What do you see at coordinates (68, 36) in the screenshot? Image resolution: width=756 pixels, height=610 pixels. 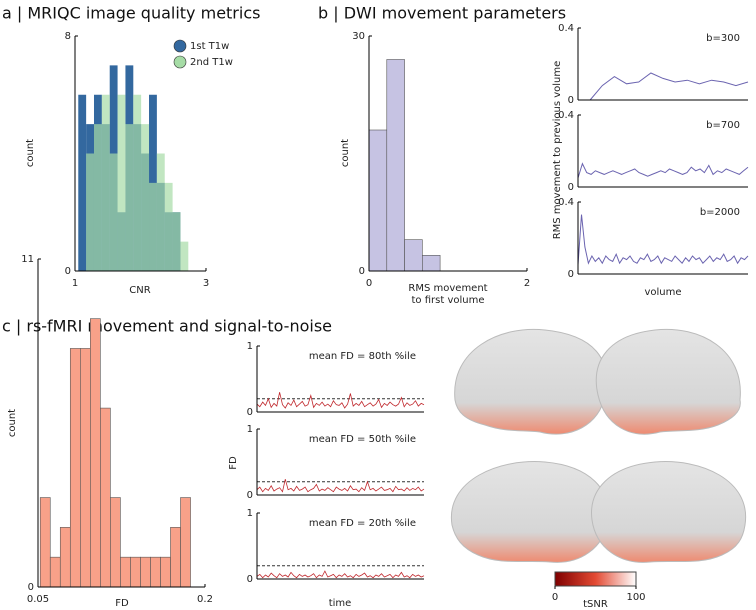 I see `y-tick-label: 8` at bounding box center [68, 36].